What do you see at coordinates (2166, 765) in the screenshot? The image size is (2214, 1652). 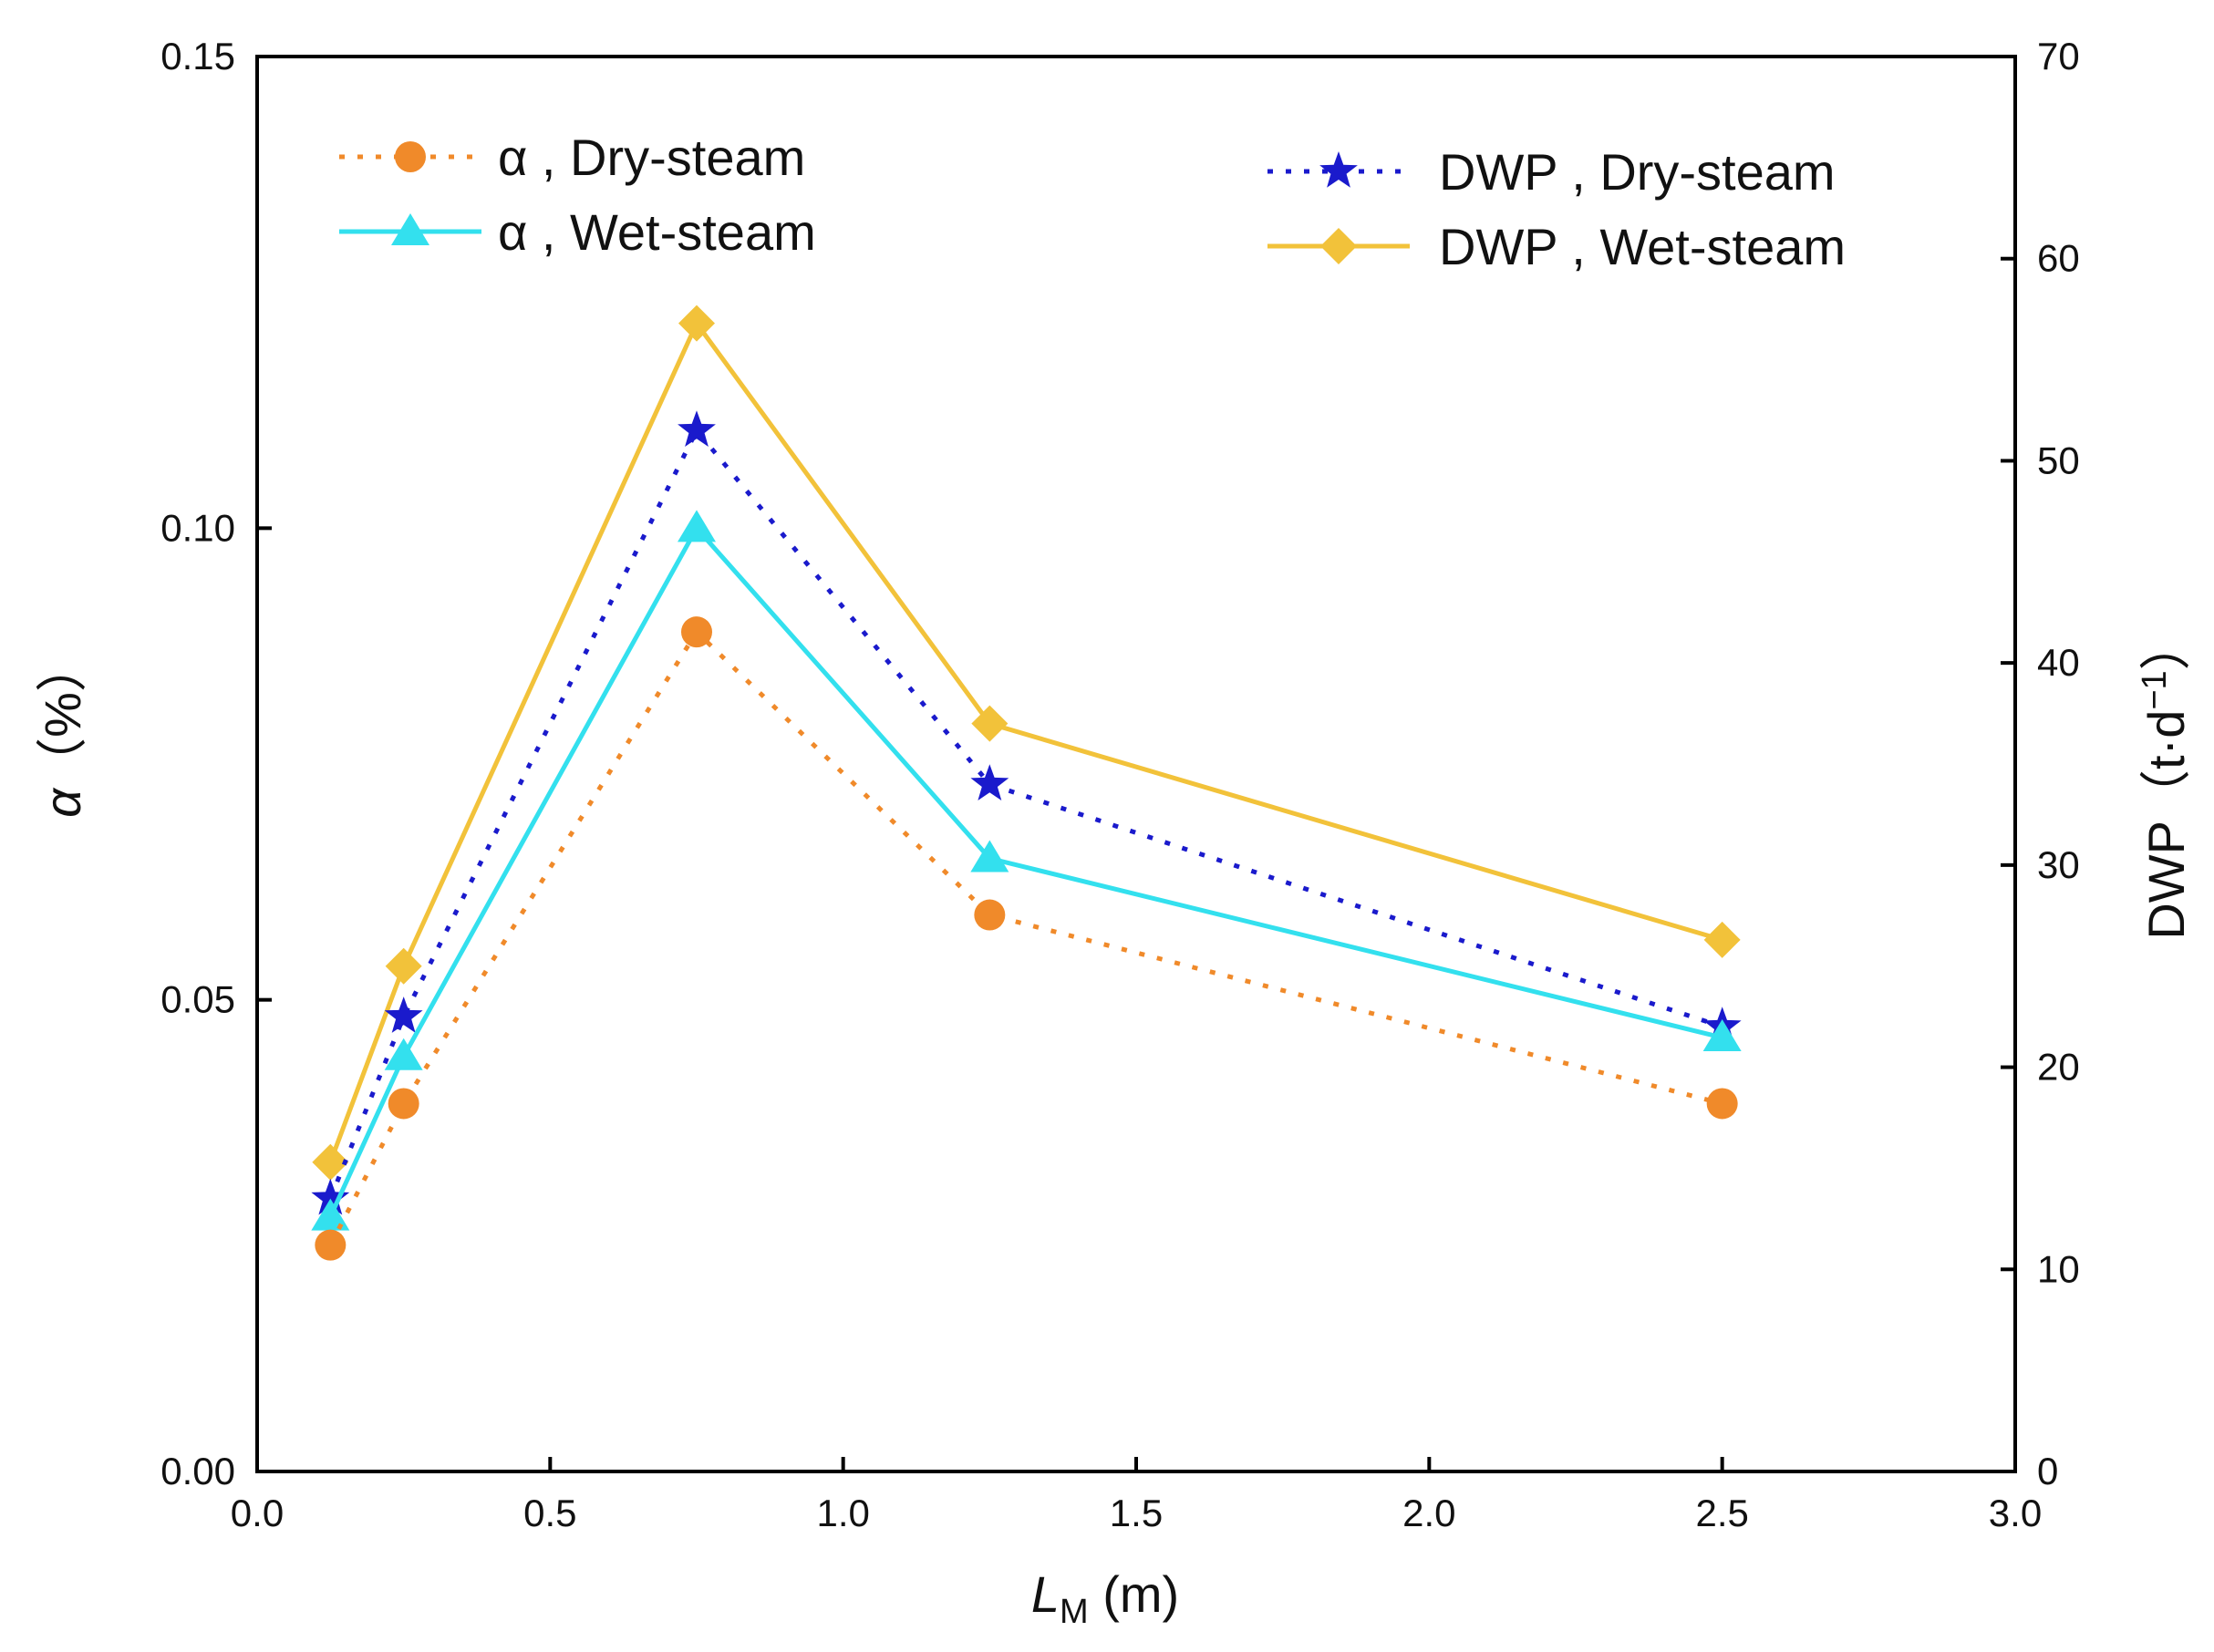 I see `y-right-axis-title-unit: （t·d` at bounding box center [2166, 765].